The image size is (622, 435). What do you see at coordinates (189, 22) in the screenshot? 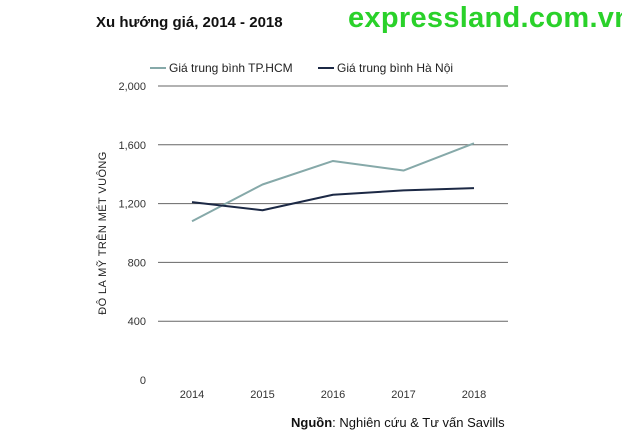
I see `chart-title: Xu hướng giá, 2014 - 2018` at bounding box center [189, 22].